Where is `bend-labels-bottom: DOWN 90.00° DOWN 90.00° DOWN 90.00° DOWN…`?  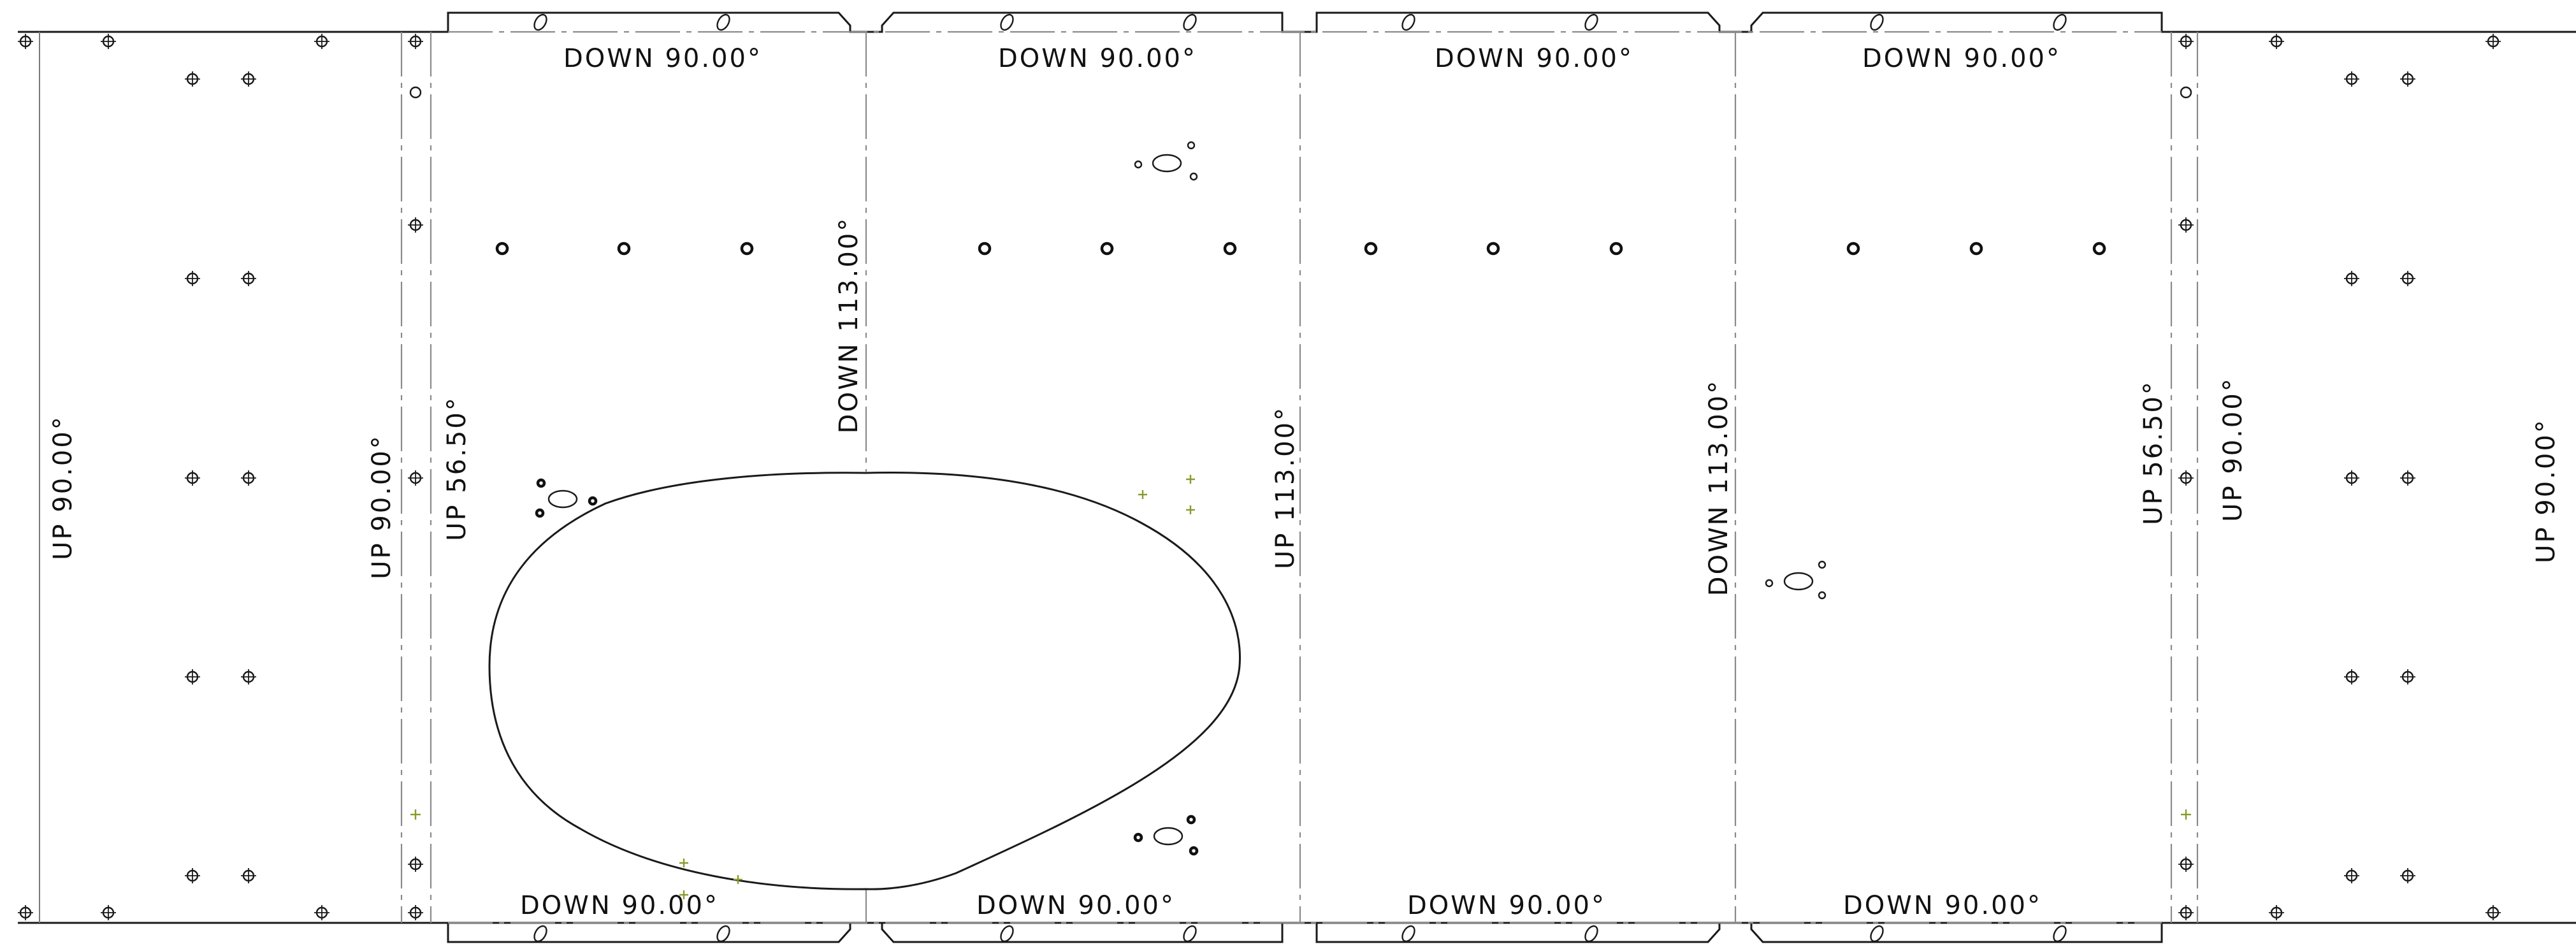 bend-labels-bottom: DOWN 90.00° DOWN 90.00° DOWN 90.00° DOWN… is located at coordinates (1281, 905).